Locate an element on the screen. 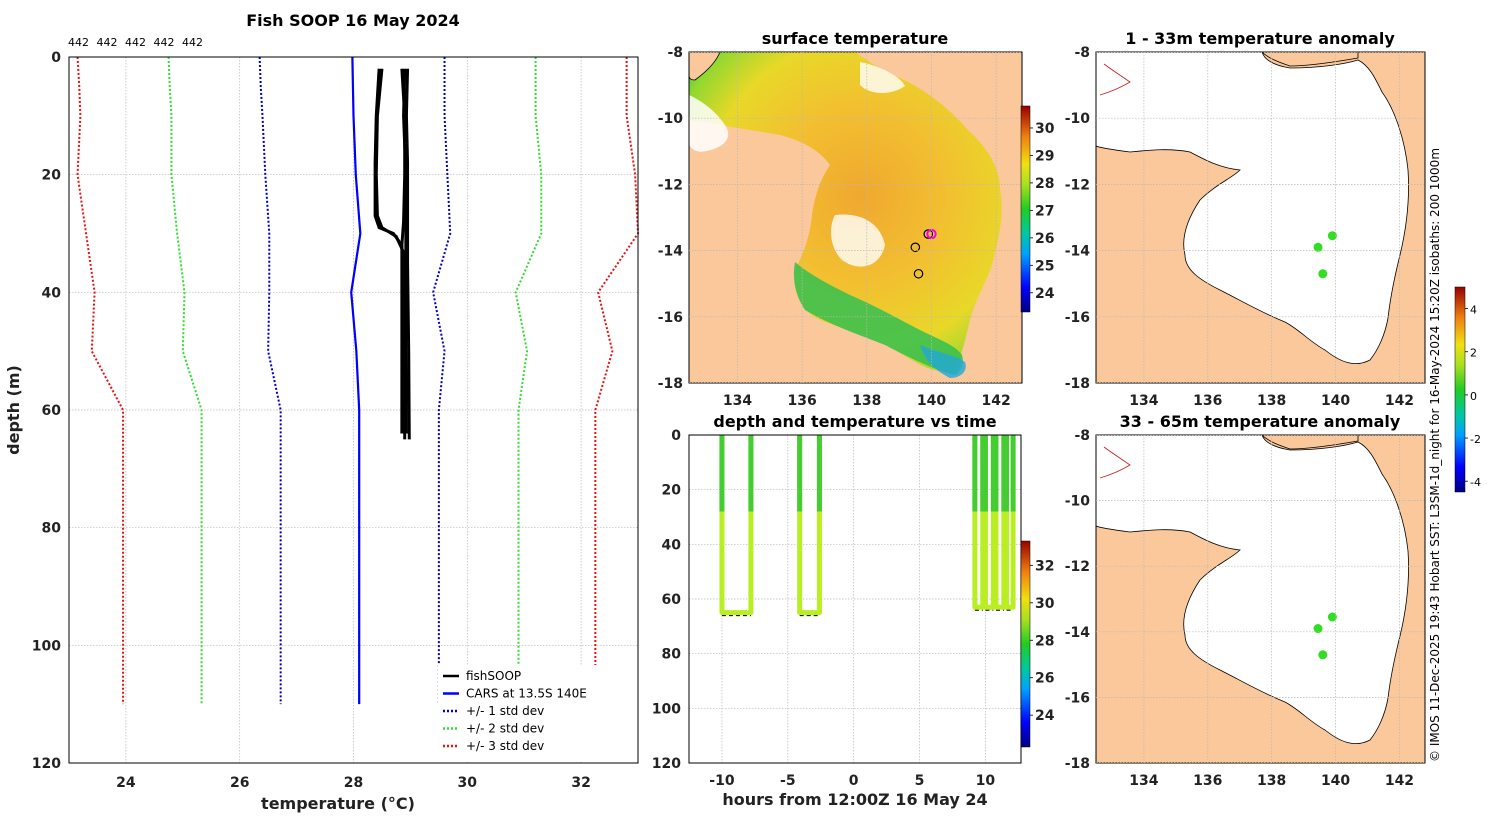 The image size is (1500, 820). sst-y-tick: -10 is located at coordinates (671, 119).